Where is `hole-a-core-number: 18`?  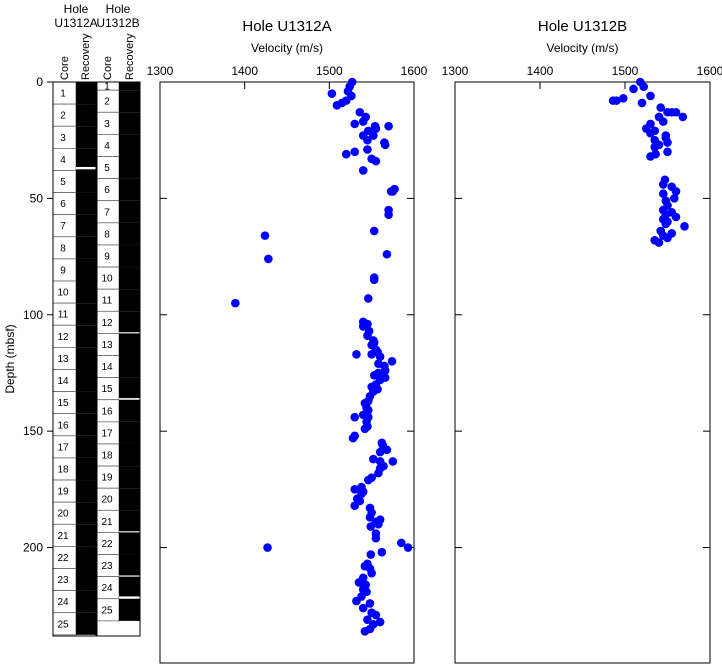 hole-a-core-number: 18 is located at coordinates (63, 469).